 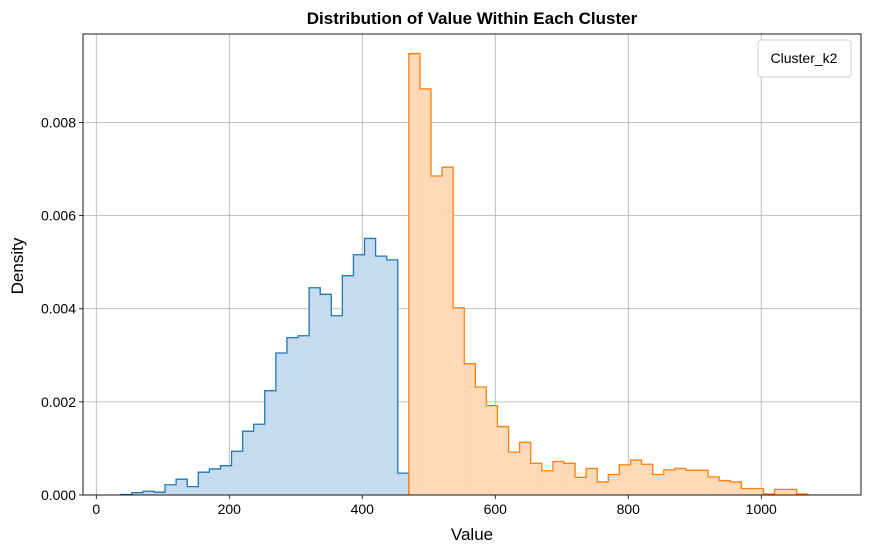 I want to click on y-tick-label: 0.002, so click(x=58, y=402).